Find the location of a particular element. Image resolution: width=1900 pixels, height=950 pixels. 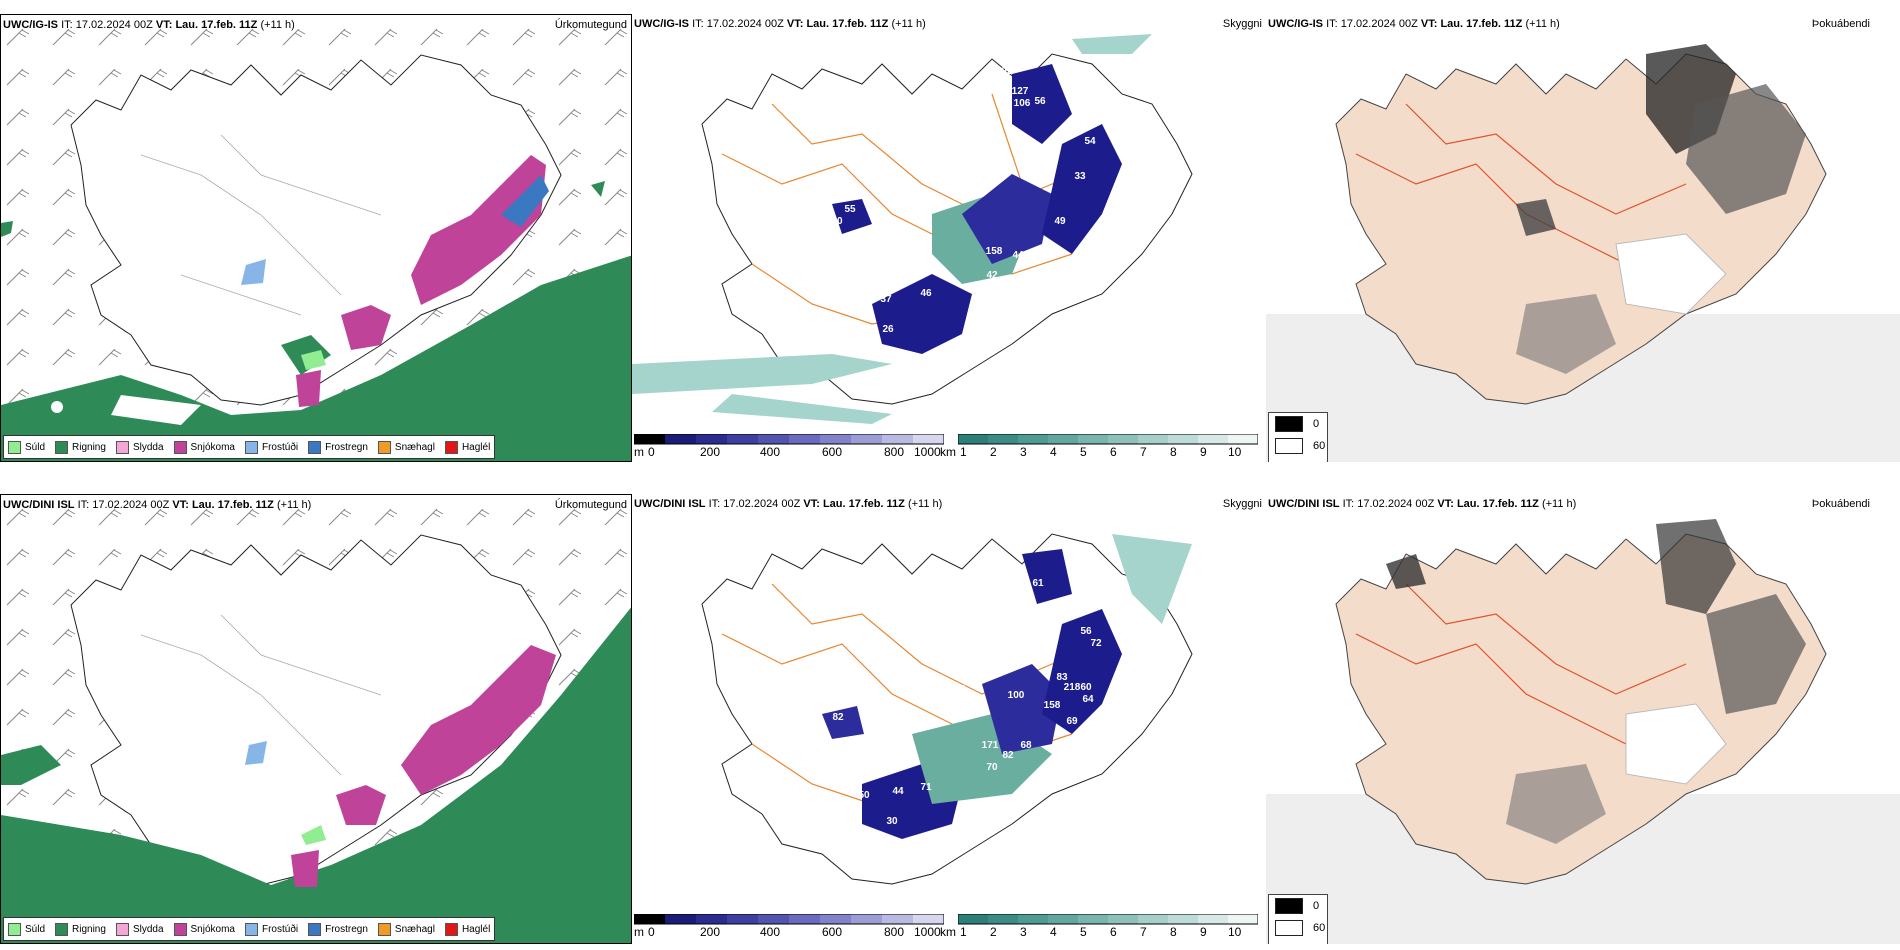

legend-item: 60 is located at coordinates (1298, 928).